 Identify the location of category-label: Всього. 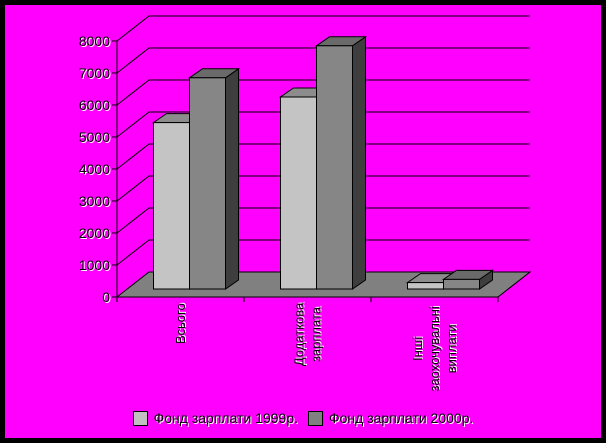
(180, 323).